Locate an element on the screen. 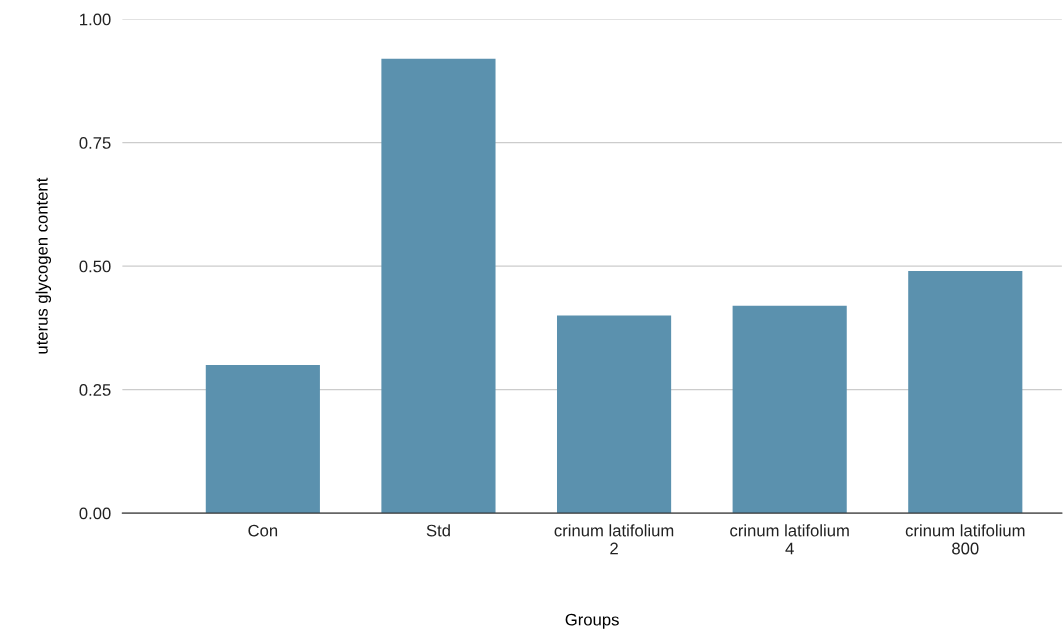  y-tick-label: 0.50 is located at coordinates (95, 266).